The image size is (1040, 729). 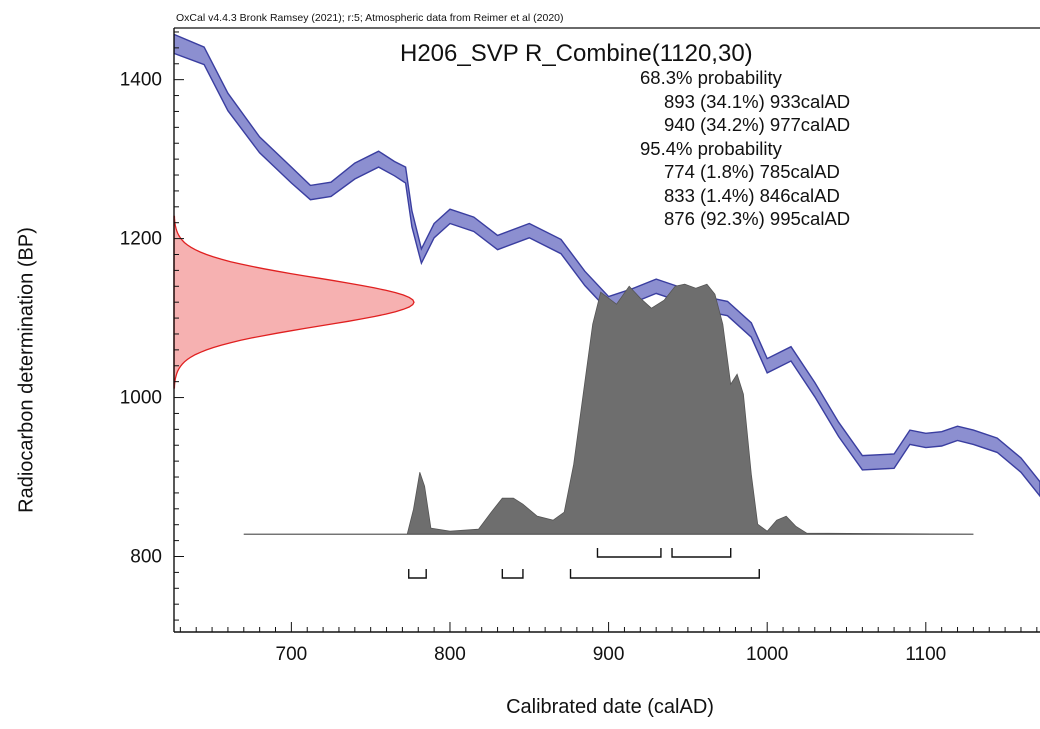 What do you see at coordinates (752, 195) in the screenshot?
I see `range-95-2-label: 833 (1.4%) 846calAD` at bounding box center [752, 195].